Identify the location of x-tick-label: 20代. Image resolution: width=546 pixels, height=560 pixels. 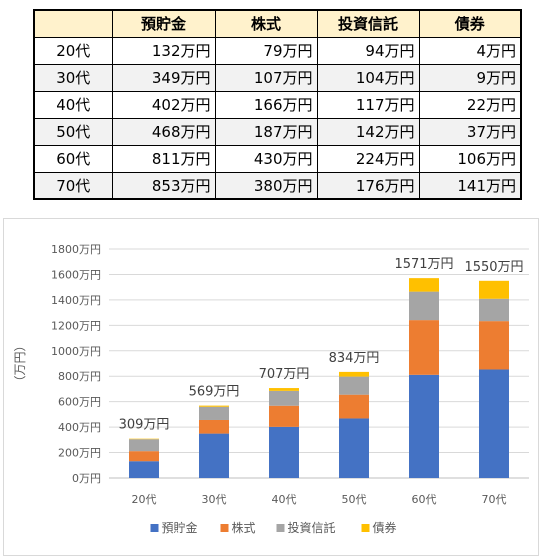
(144, 499).